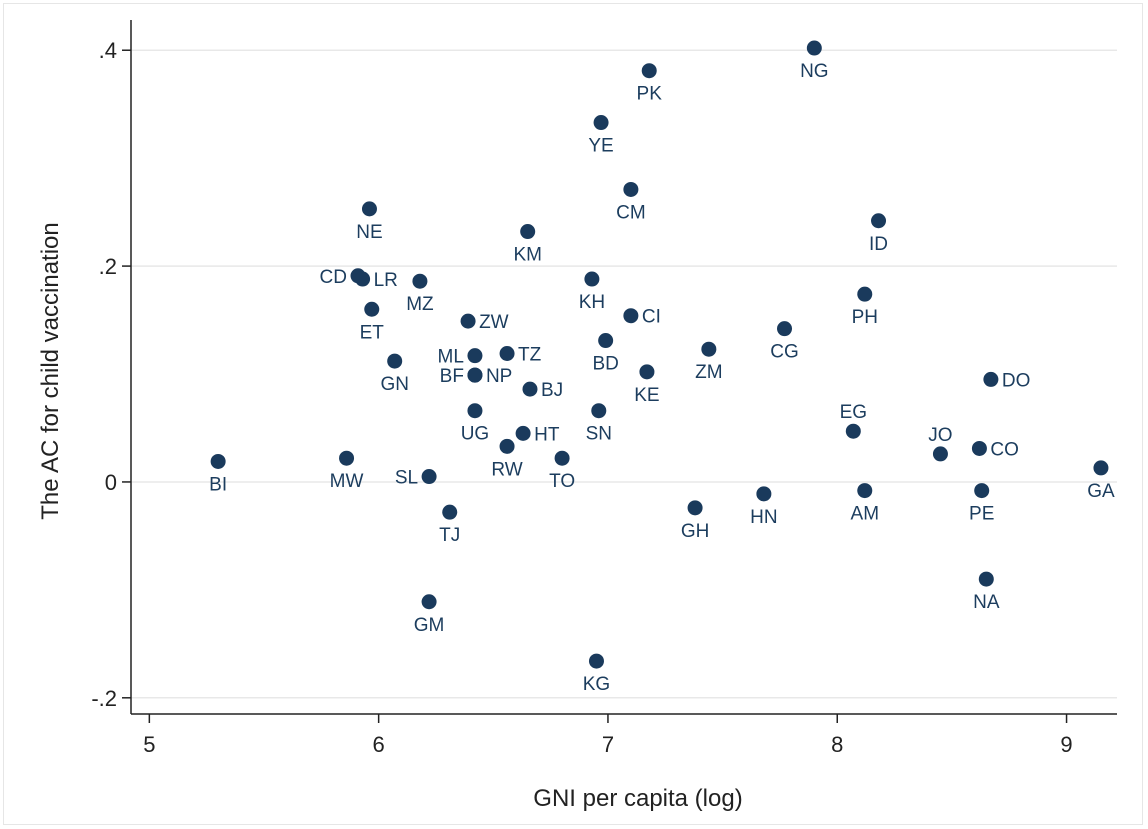  Describe the element at coordinates (592, 302) in the screenshot. I see `point-label-kh: KH` at that location.